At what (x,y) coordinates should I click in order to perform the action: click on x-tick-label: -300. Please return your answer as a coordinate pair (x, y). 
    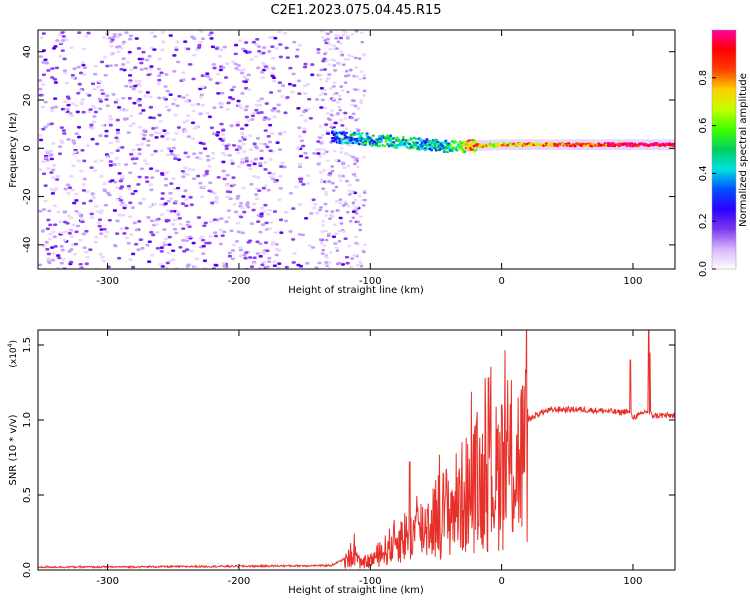
    Looking at the image, I should click on (107, 281).